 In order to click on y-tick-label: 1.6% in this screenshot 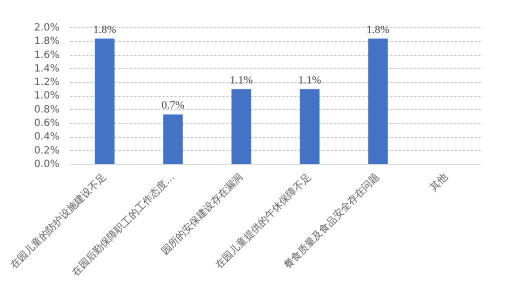, I will do `click(47, 55)`.